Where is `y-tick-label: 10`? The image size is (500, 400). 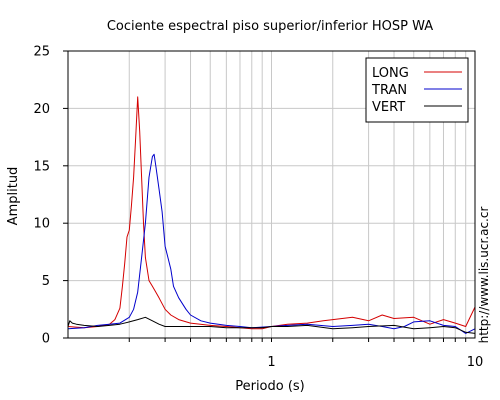 y-tick-label: 10 is located at coordinates (41, 224).